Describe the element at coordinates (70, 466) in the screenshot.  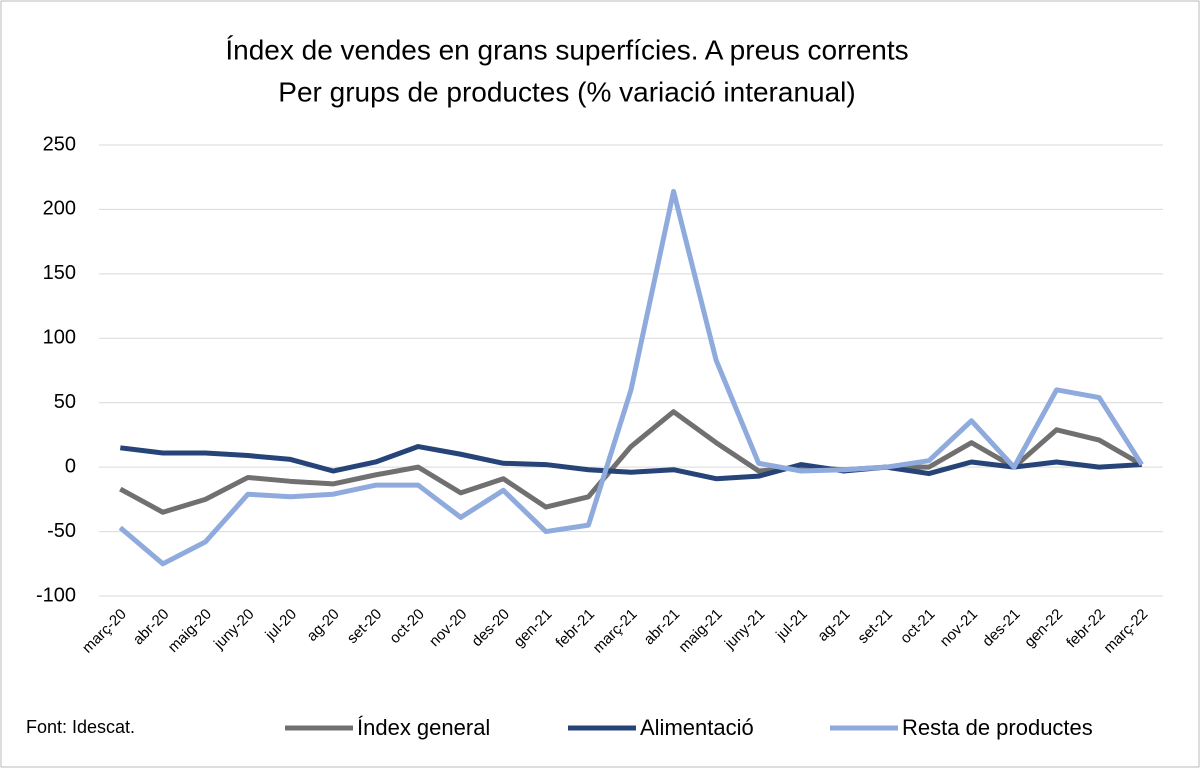
I see `y-tick-label: 0` at that location.